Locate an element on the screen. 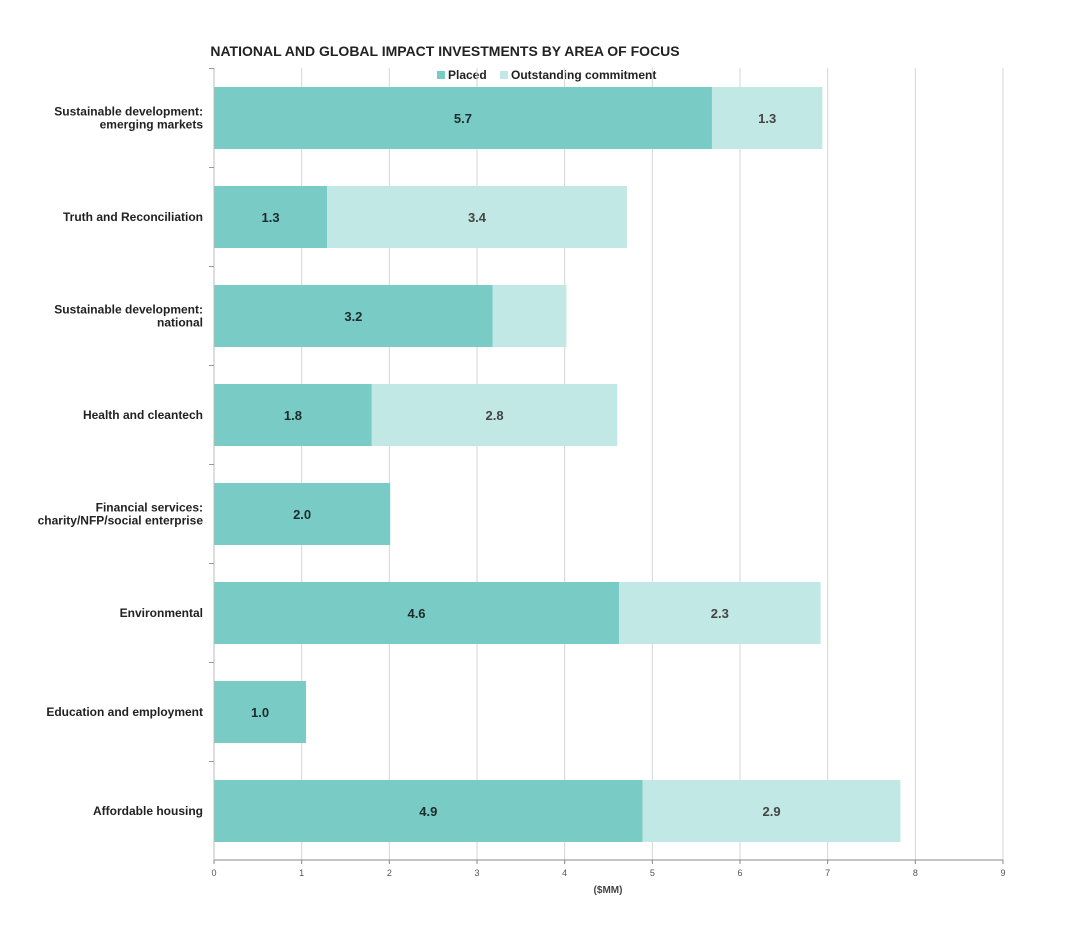  data-label-outstanding-5: 2.3 is located at coordinates (720, 613).